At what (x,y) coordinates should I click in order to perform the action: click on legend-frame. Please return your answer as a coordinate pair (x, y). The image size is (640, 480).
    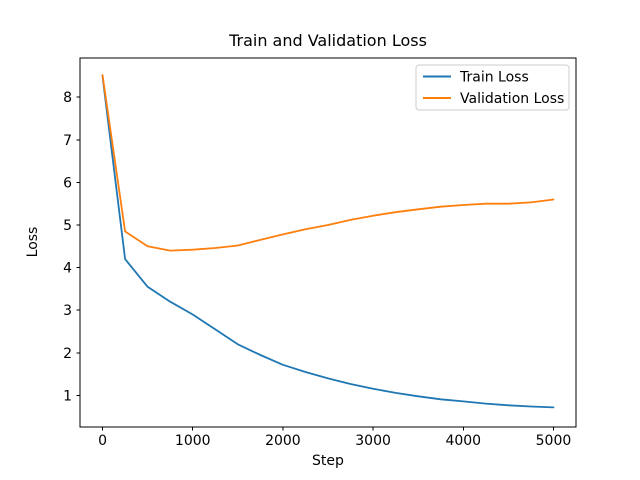
    Looking at the image, I should click on (492, 87).